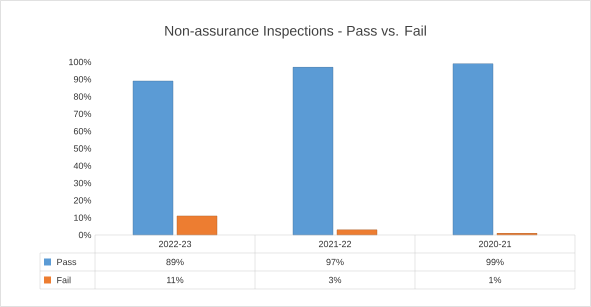 This screenshot has height=307, width=591. Describe the element at coordinates (495, 280) in the screenshot. I see `data-label: 1%` at that location.